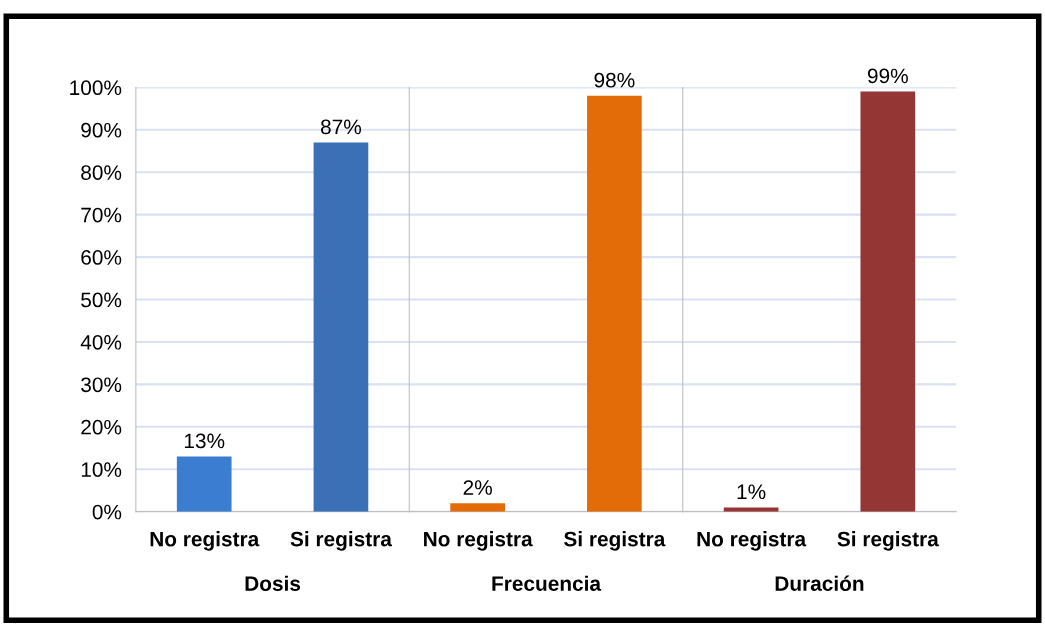 This screenshot has width=1045, height=624. I want to click on x-axis-title: Frecuencia, so click(547, 583).